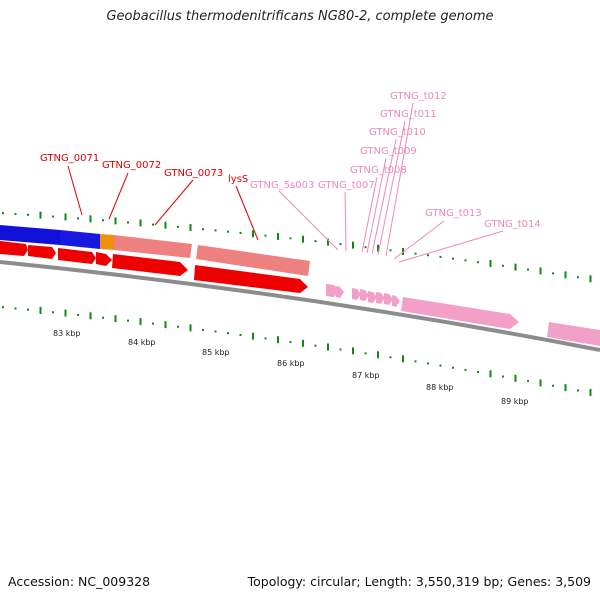 The width and height of the screenshot is (600, 600). I want to click on kbp-label-84: 84 kbp, so click(142, 342).